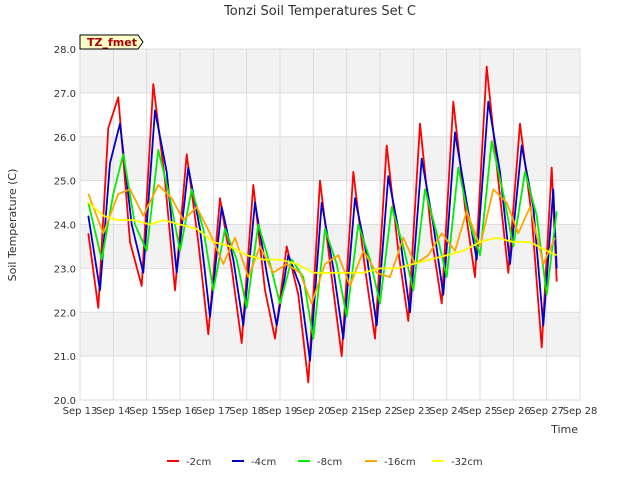  Describe the element at coordinates (12, 225) in the screenshot. I see `y-axis-label: Soil Temperature (C)` at that location.